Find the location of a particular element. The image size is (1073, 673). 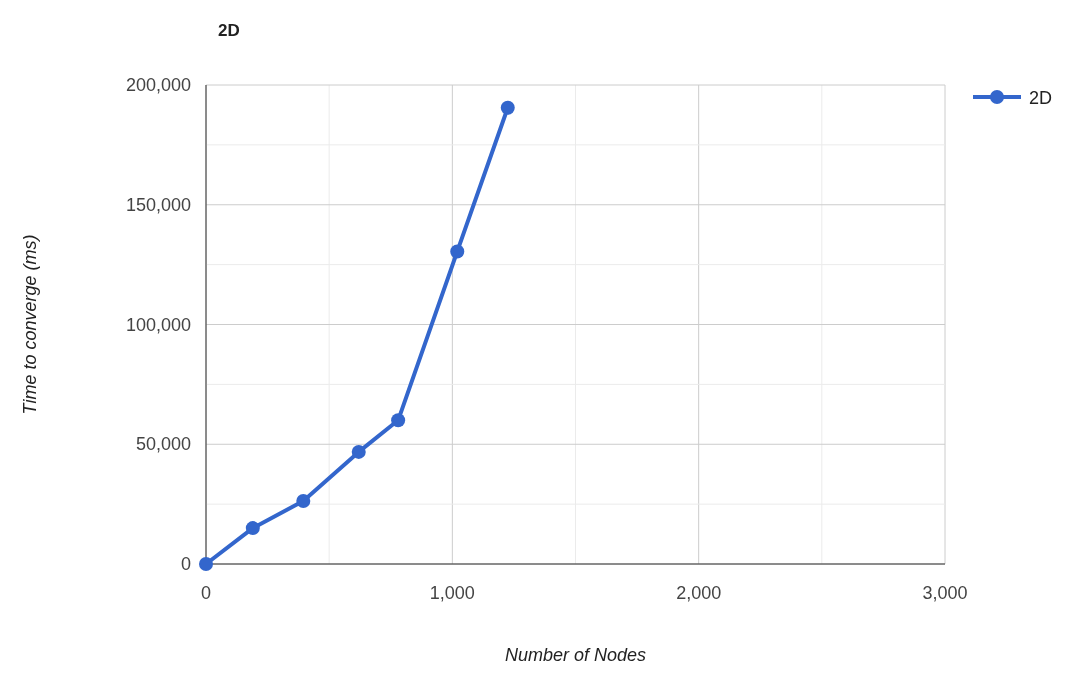

x-tick-label: 3,000 is located at coordinates (945, 593).